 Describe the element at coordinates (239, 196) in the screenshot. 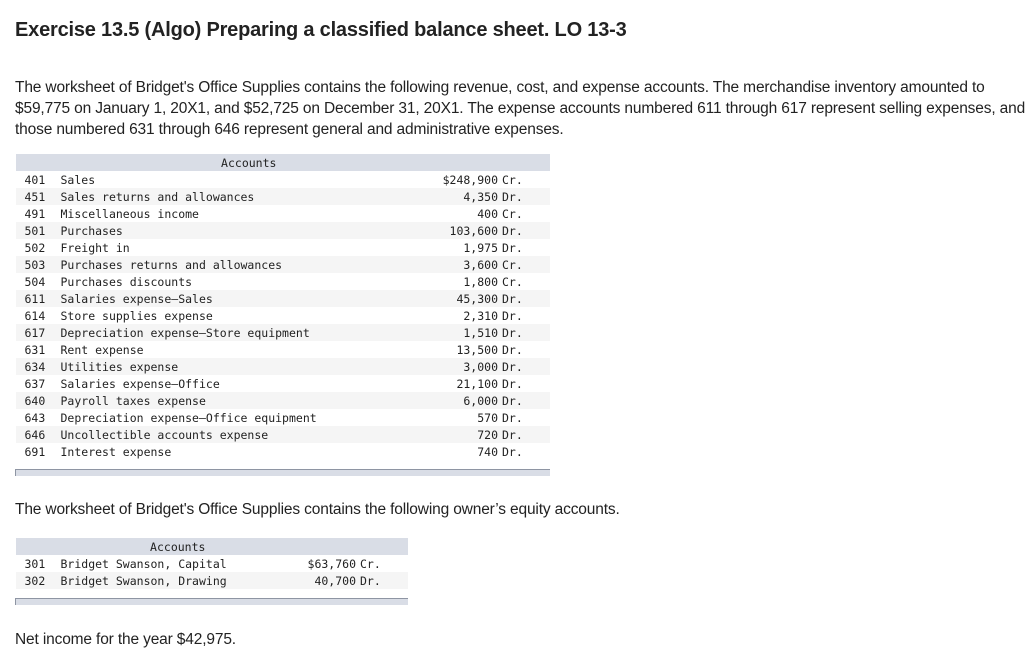

I see `account-name: Sales returns and allowances` at that location.